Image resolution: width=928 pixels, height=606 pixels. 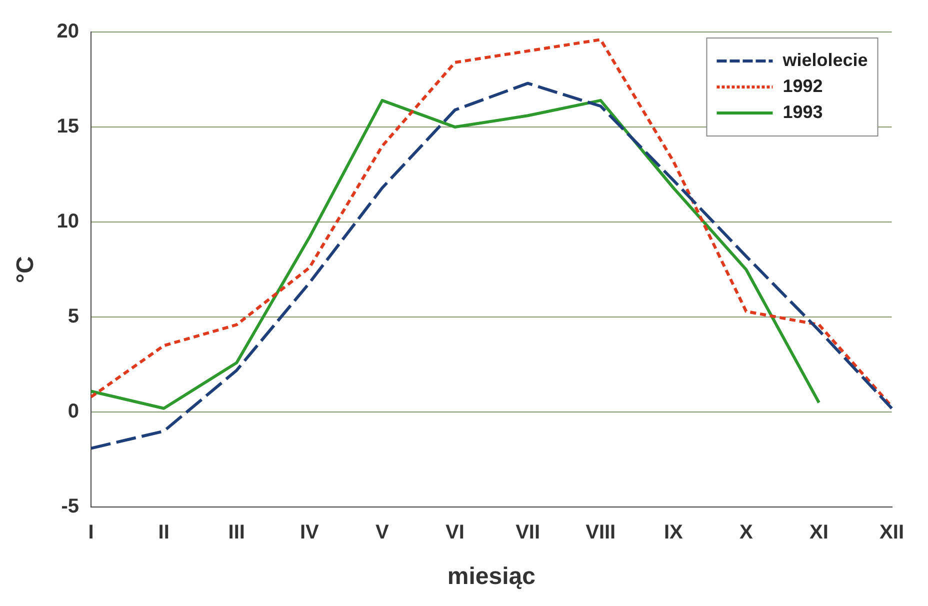 I want to click on legend-label: 1993, so click(x=802, y=112).